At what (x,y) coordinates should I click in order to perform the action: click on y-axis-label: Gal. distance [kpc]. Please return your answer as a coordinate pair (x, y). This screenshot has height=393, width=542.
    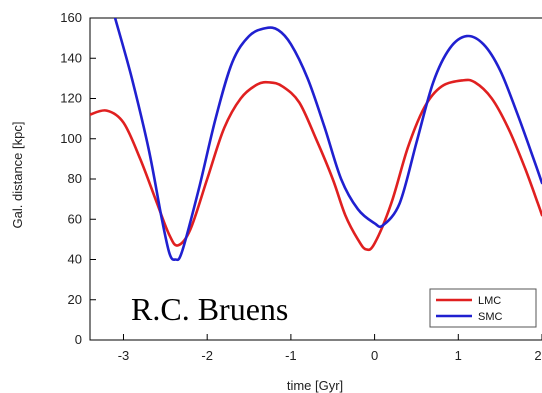
    Looking at the image, I should click on (17, 175).